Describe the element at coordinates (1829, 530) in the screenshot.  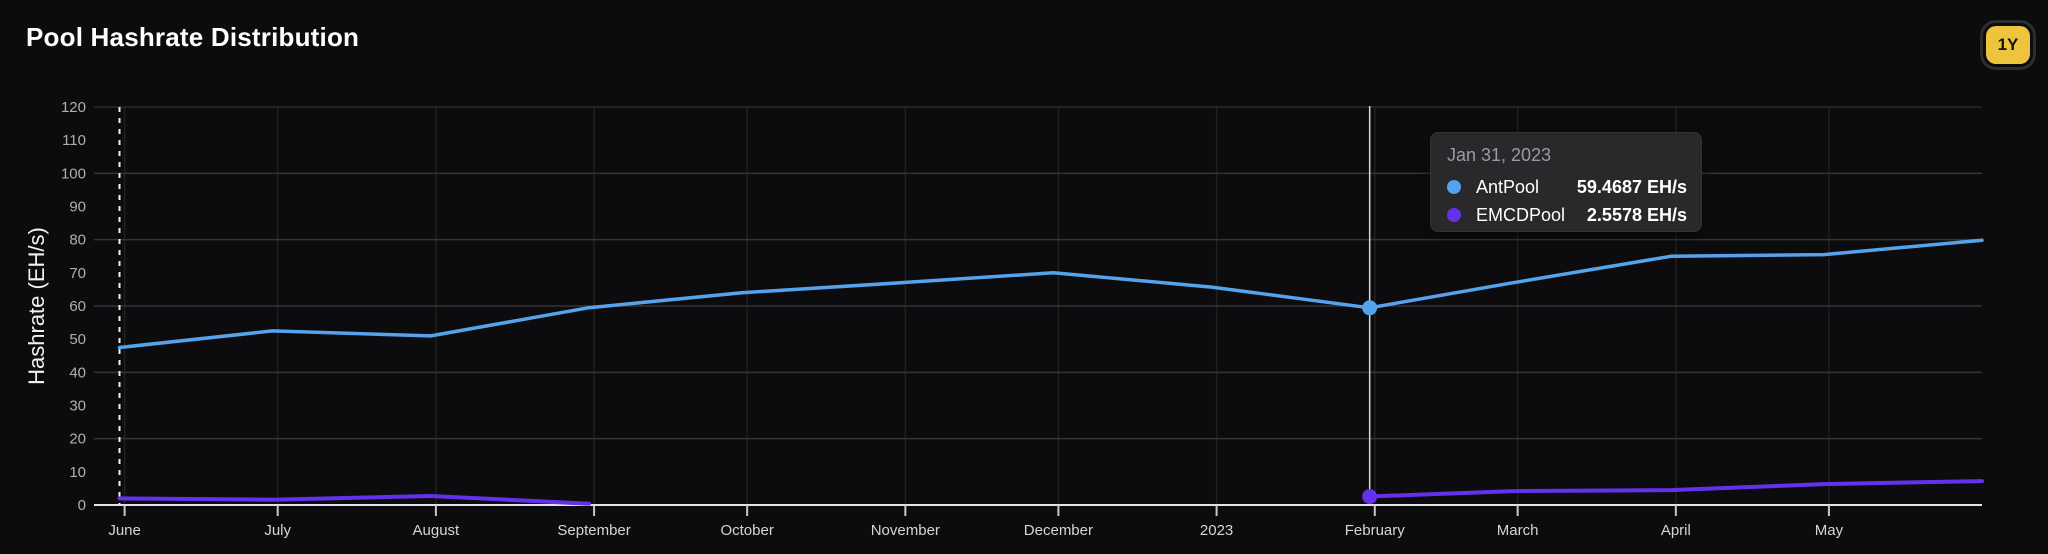
I see `svg-text: May` at that location.